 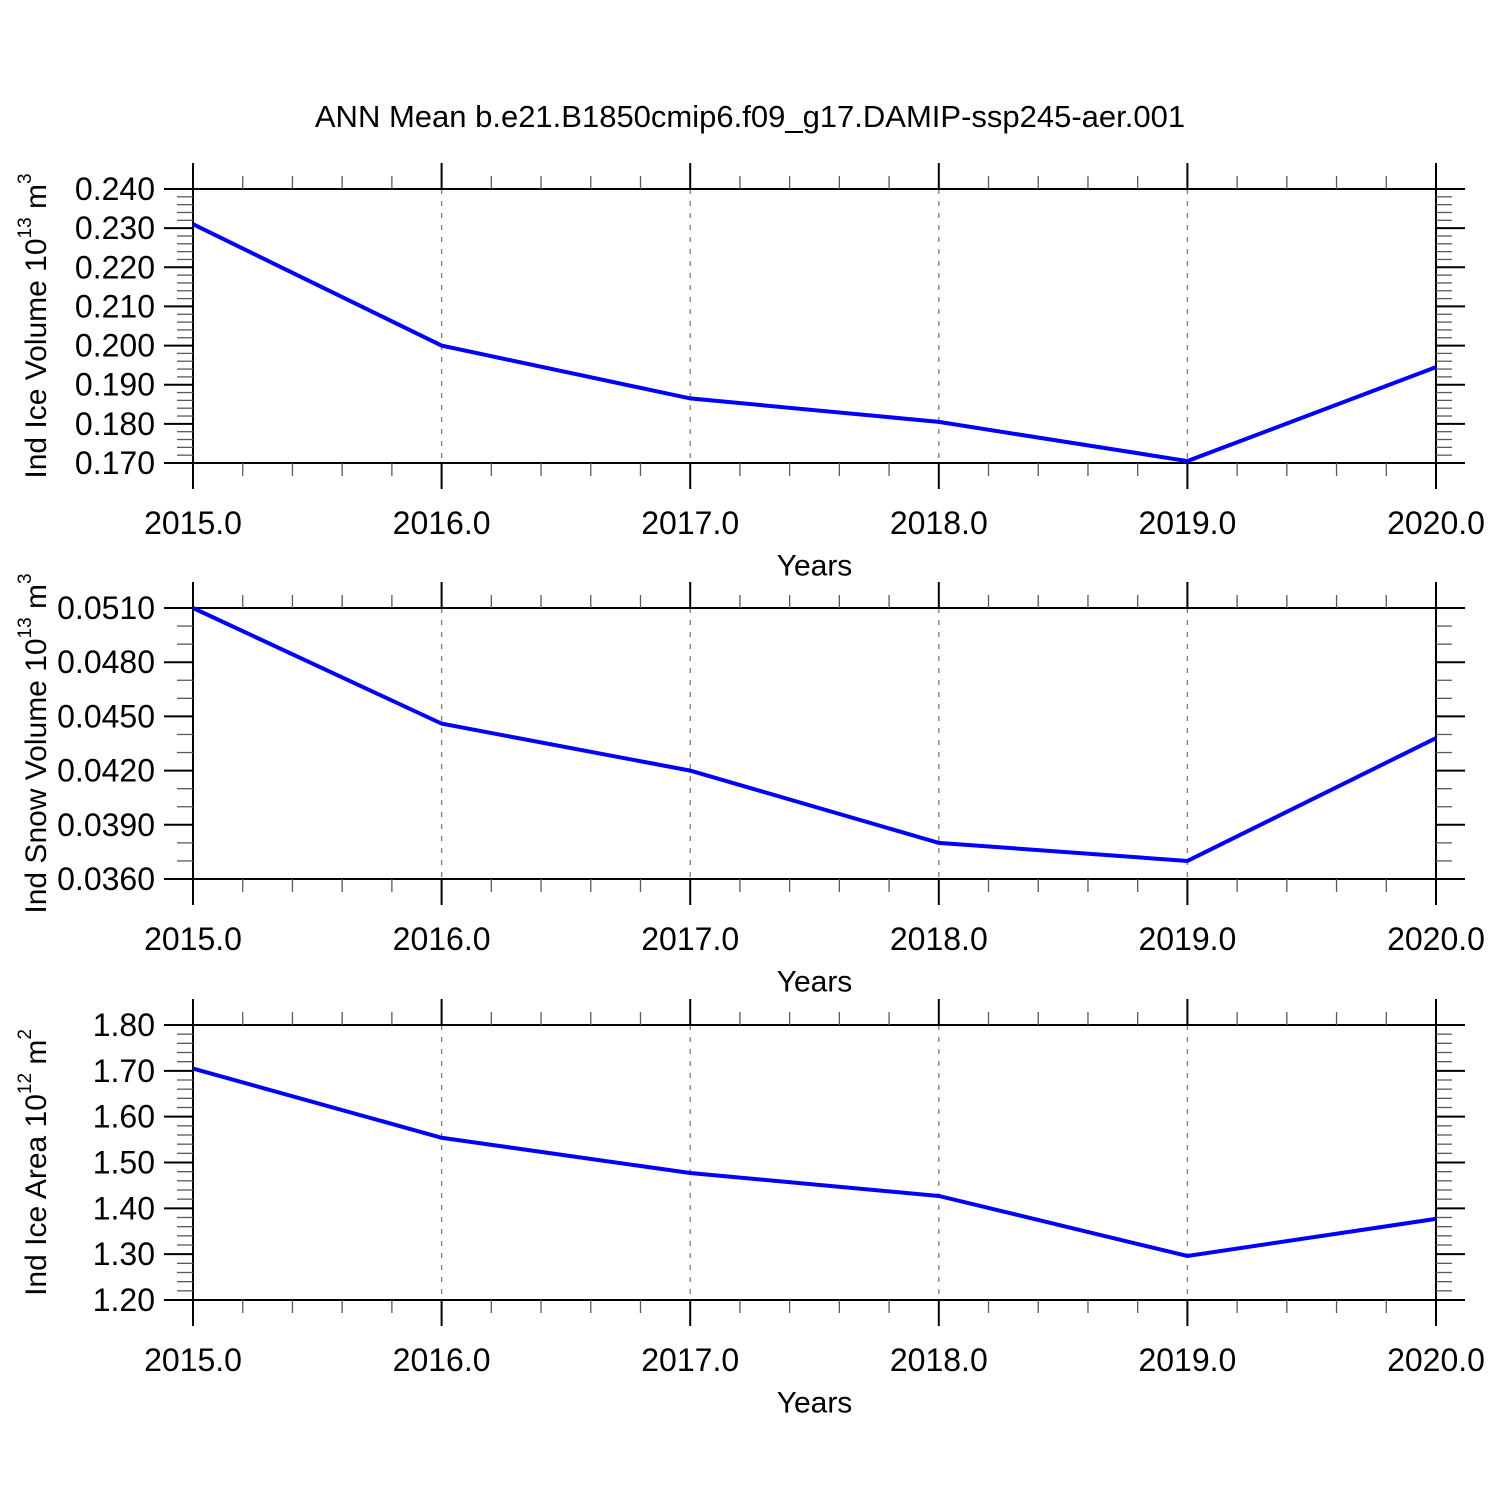 What do you see at coordinates (106, 662) in the screenshot?
I see `y-tick-label: 0.0480` at bounding box center [106, 662].